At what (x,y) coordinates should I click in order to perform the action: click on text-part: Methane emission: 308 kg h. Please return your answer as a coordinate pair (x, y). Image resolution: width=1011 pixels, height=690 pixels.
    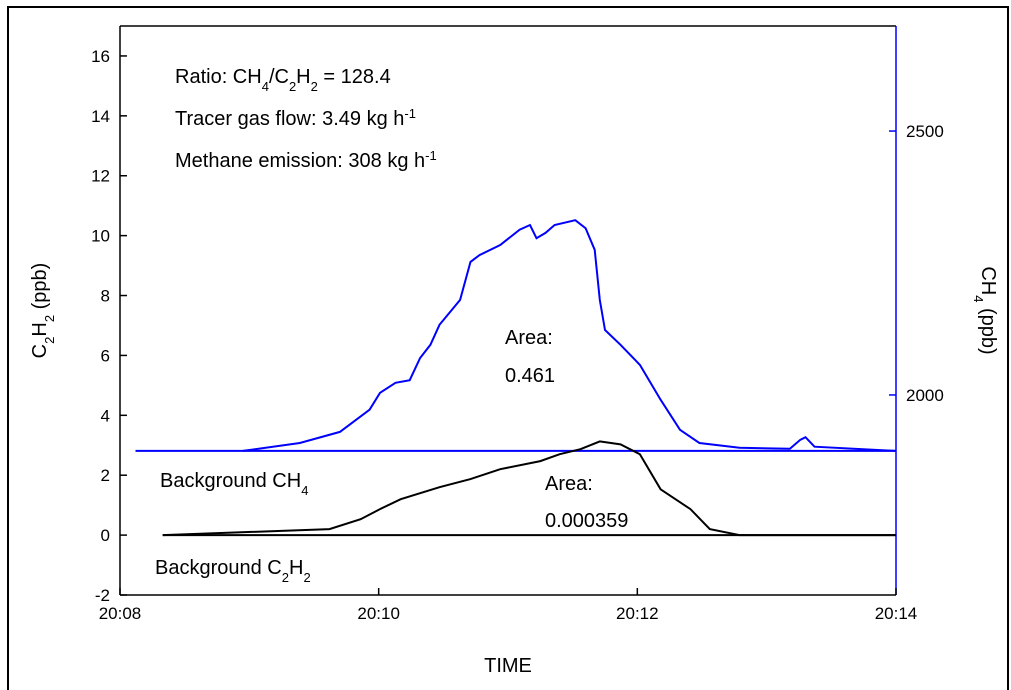
    Looking at the image, I should click on (300, 161).